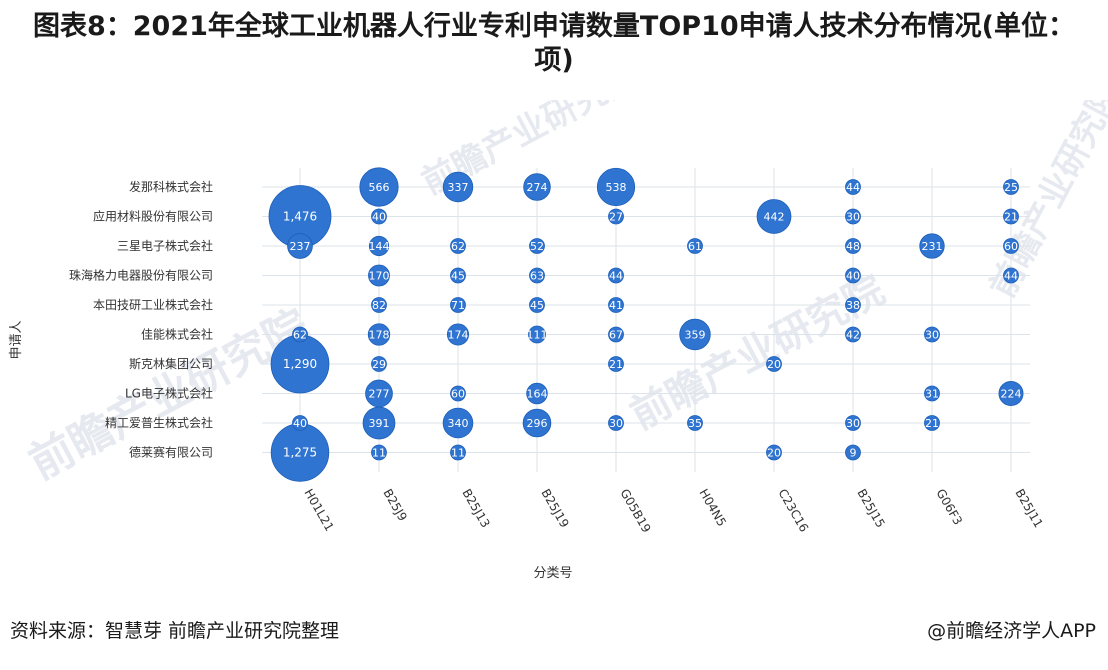  What do you see at coordinates (552, 573) in the screenshot?
I see `x-axis-title: 分类号` at bounding box center [552, 573].